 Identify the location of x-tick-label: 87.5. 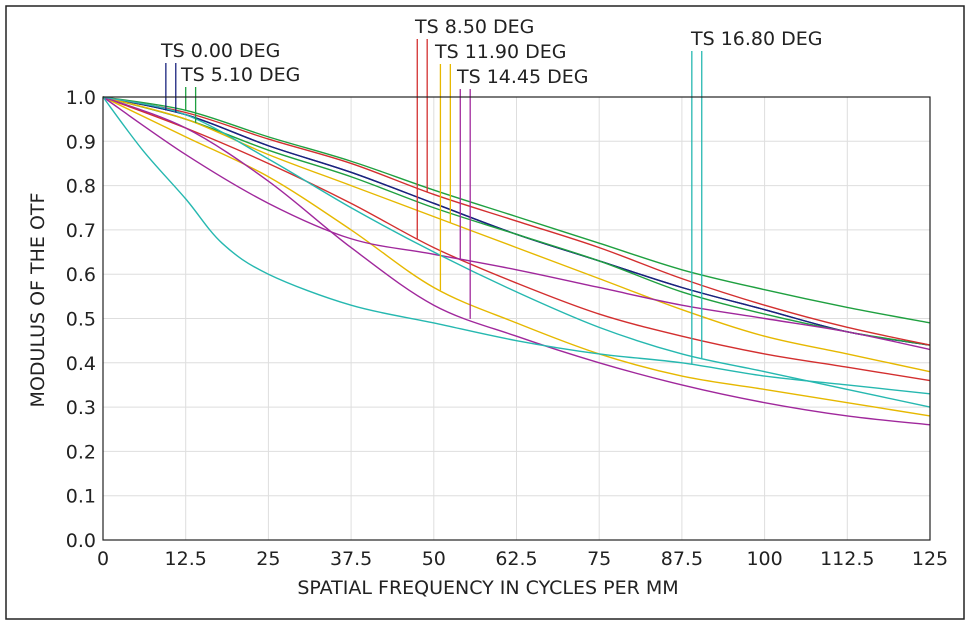
(682, 559).